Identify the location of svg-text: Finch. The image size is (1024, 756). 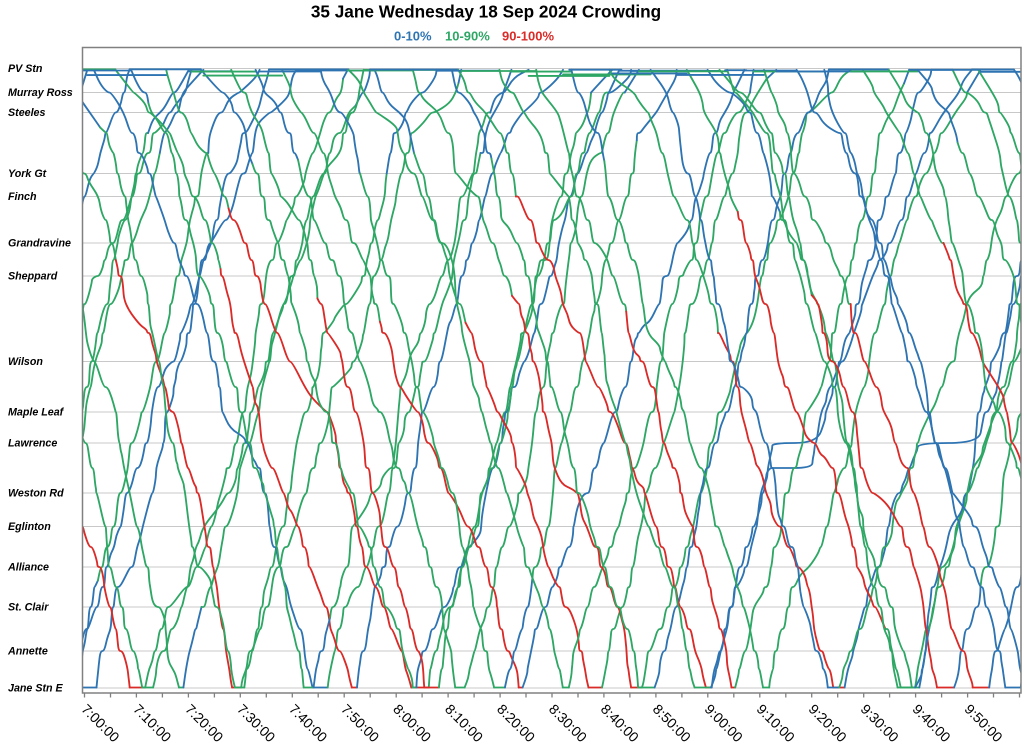
(22, 197).